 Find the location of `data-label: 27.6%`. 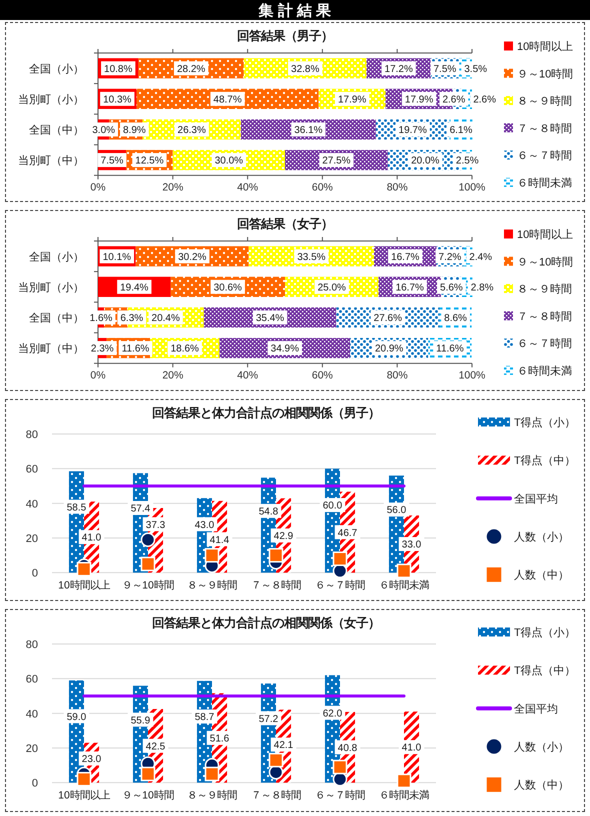

data-label: 27.6% is located at coordinates (388, 318).